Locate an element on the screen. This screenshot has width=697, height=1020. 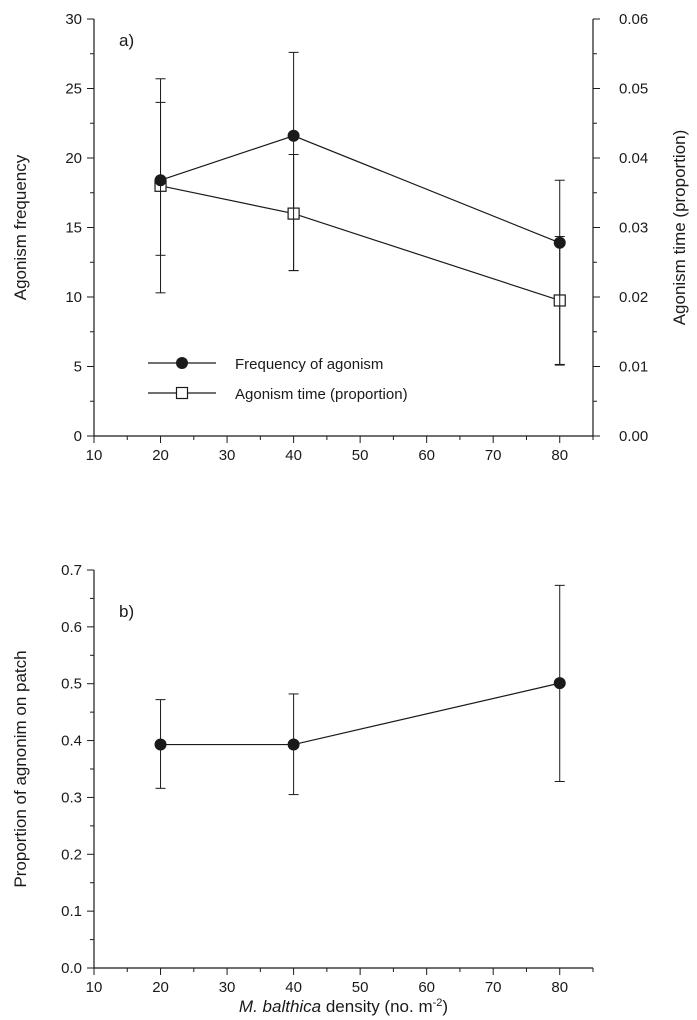
panel-b-x-tick-label: 10 is located at coordinates (94, 987).